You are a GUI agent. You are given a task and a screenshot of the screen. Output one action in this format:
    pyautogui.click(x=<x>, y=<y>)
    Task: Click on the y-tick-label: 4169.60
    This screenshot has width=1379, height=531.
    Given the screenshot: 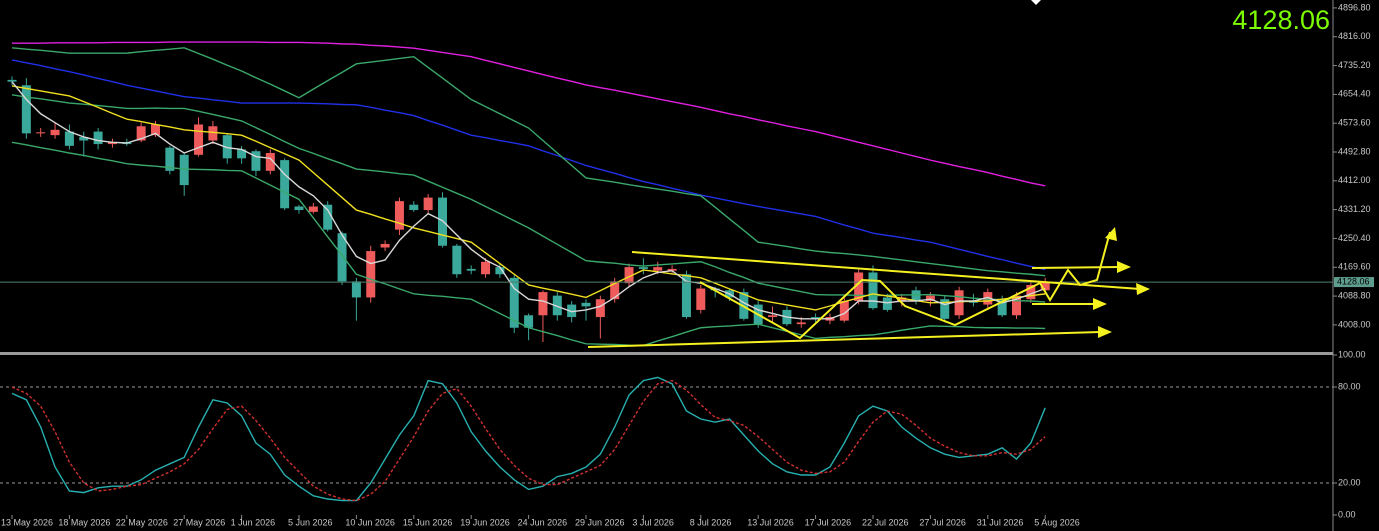 What is the action you would take?
    pyautogui.click(x=1354, y=267)
    